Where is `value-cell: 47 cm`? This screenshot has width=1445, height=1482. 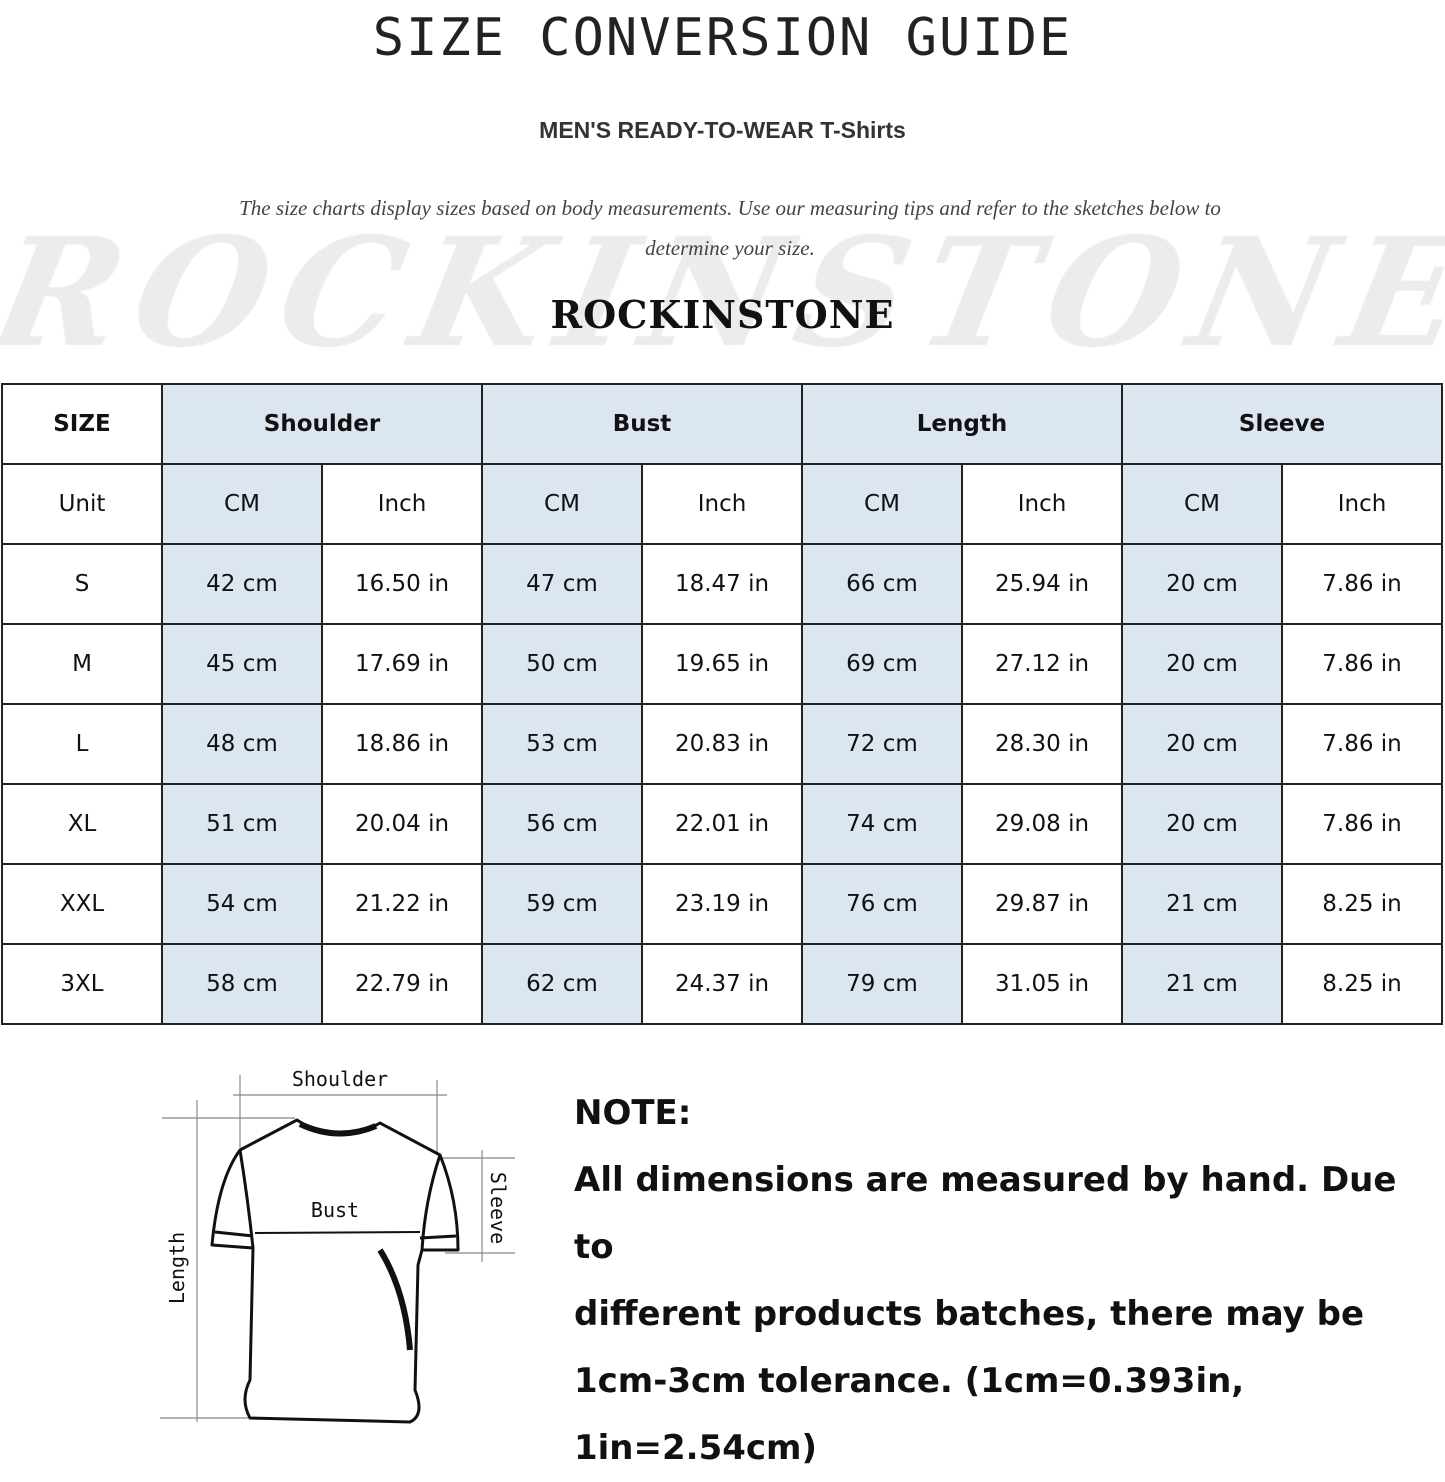
value-cell: 47 cm is located at coordinates (562, 584).